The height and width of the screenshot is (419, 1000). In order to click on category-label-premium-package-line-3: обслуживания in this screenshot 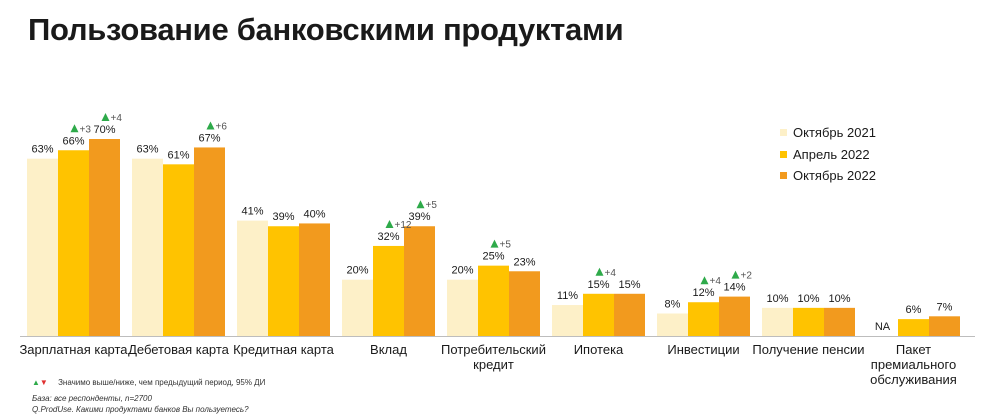, I will do `click(913, 379)`.